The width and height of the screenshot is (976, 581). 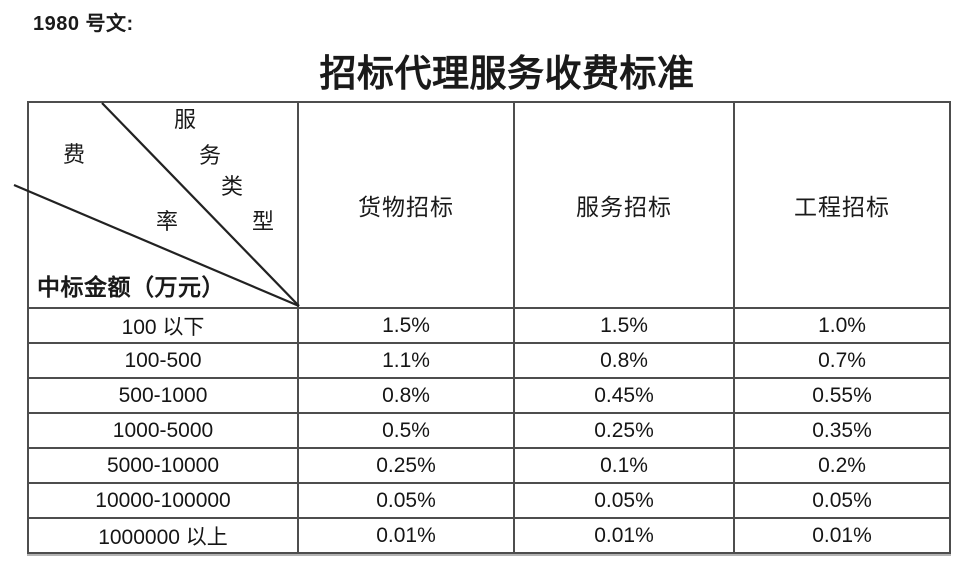 What do you see at coordinates (163, 535) in the screenshot?
I see `row-range: 1000000 以上` at bounding box center [163, 535].